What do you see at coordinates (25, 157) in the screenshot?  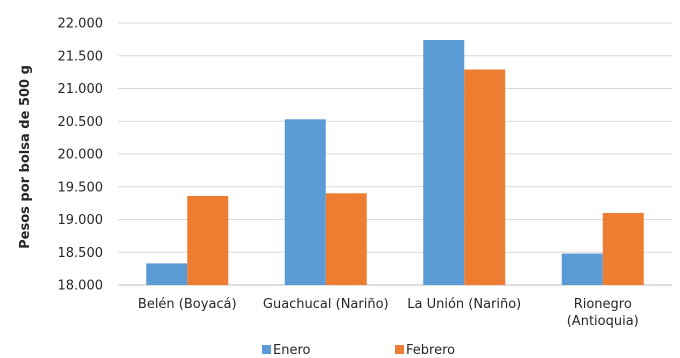 I see `y-axis-label: Pesos por bolsa de 500 g` at bounding box center [25, 157].